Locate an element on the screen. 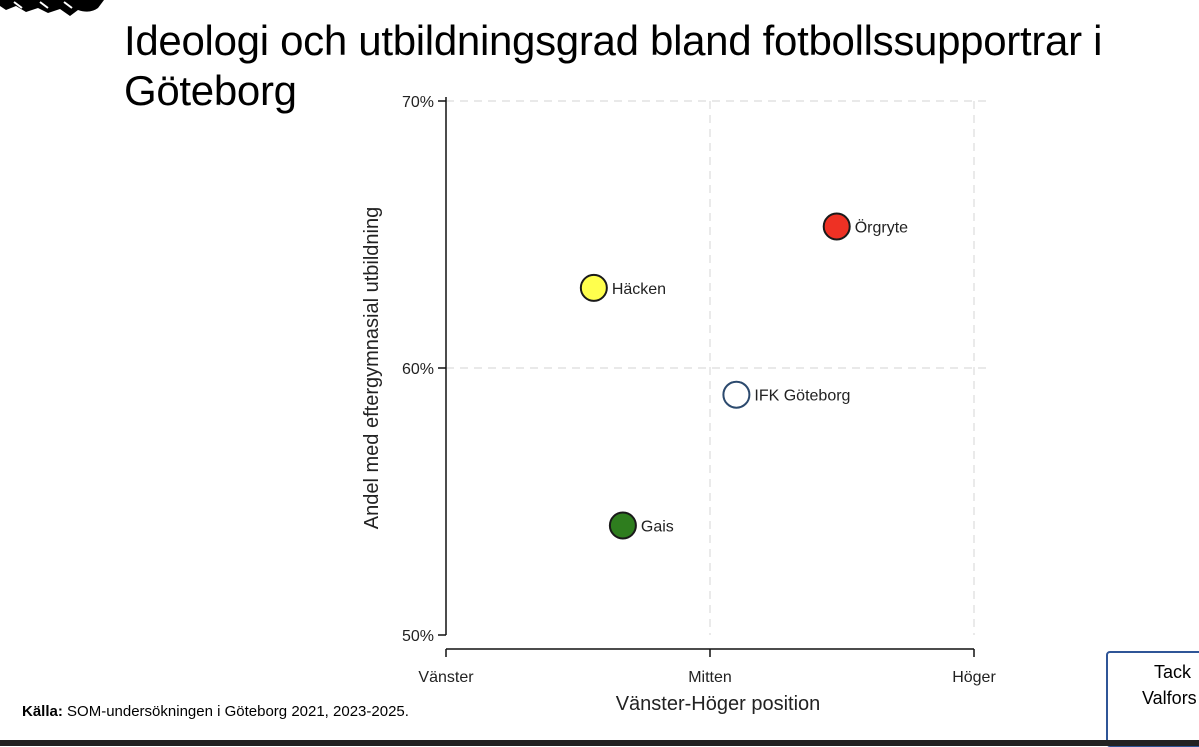 This screenshot has height=747, width=1199. y-axis-title: Andel med eftergymnasial utbildning is located at coordinates (372, 368).